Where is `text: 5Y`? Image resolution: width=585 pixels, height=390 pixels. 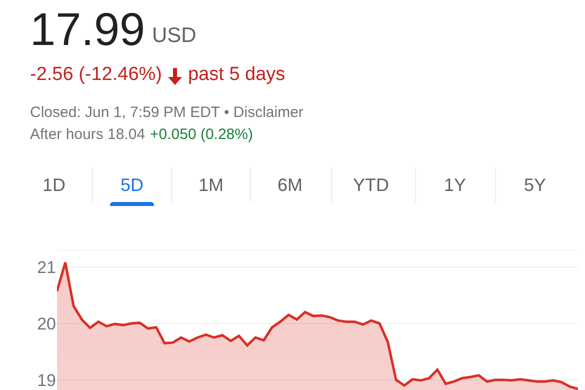 text: 5Y is located at coordinates (535, 185).